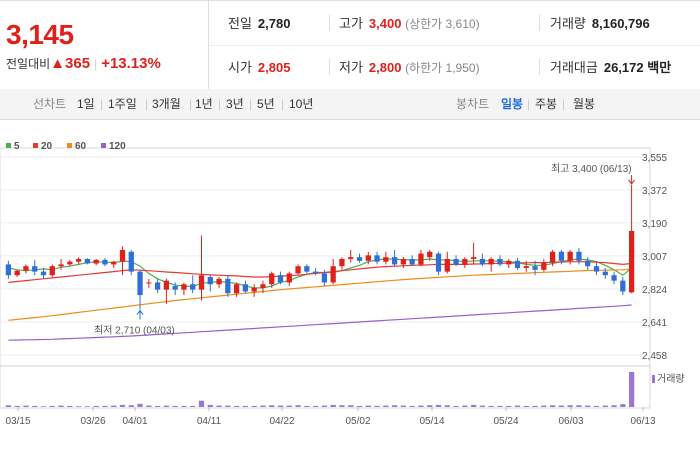 Image resolution: width=700 pixels, height=450 pixels. I want to click on y-tick-label: 2,824, so click(654, 290).